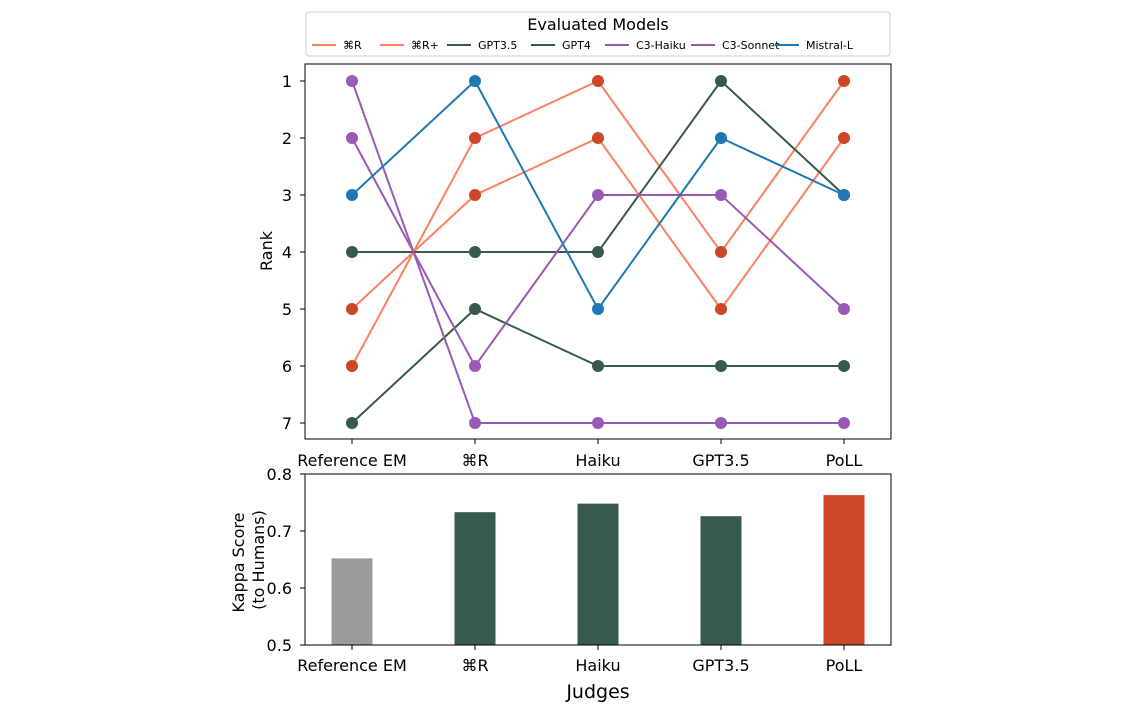 Image resolution: width=1121 pixels, height=724 pixels. Describe the element at coordinates (286, 560) in the screenshot. I see `y-axis: 0.5 0.6 0.7 0.8` at that location.